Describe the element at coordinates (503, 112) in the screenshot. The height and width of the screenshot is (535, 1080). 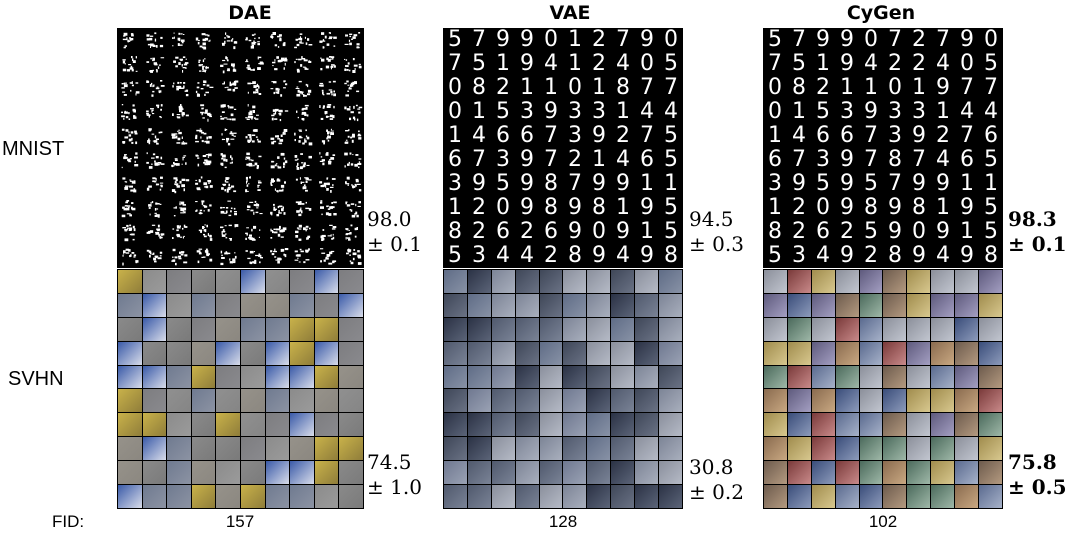
I see `vae-mnist-digit: 5` at that location.